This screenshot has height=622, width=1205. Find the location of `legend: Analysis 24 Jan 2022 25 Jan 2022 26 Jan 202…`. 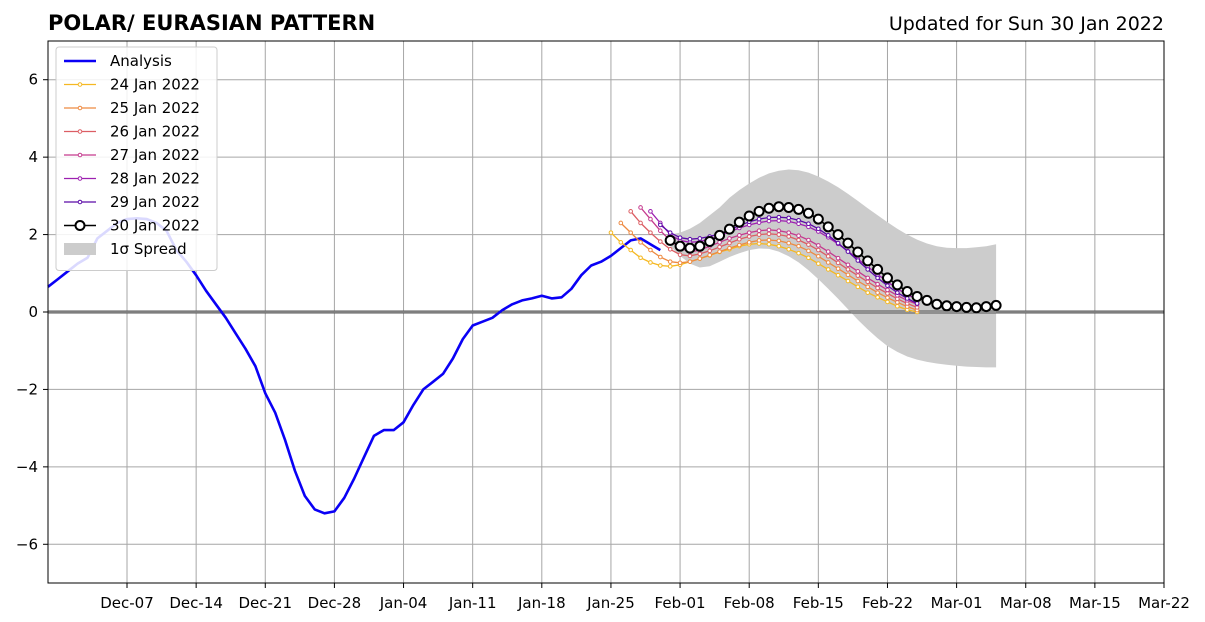

legend: Analysis 24 Jan 2022 25 Jan 2022 26 Jan 202… is located at coordinates (136, 158).